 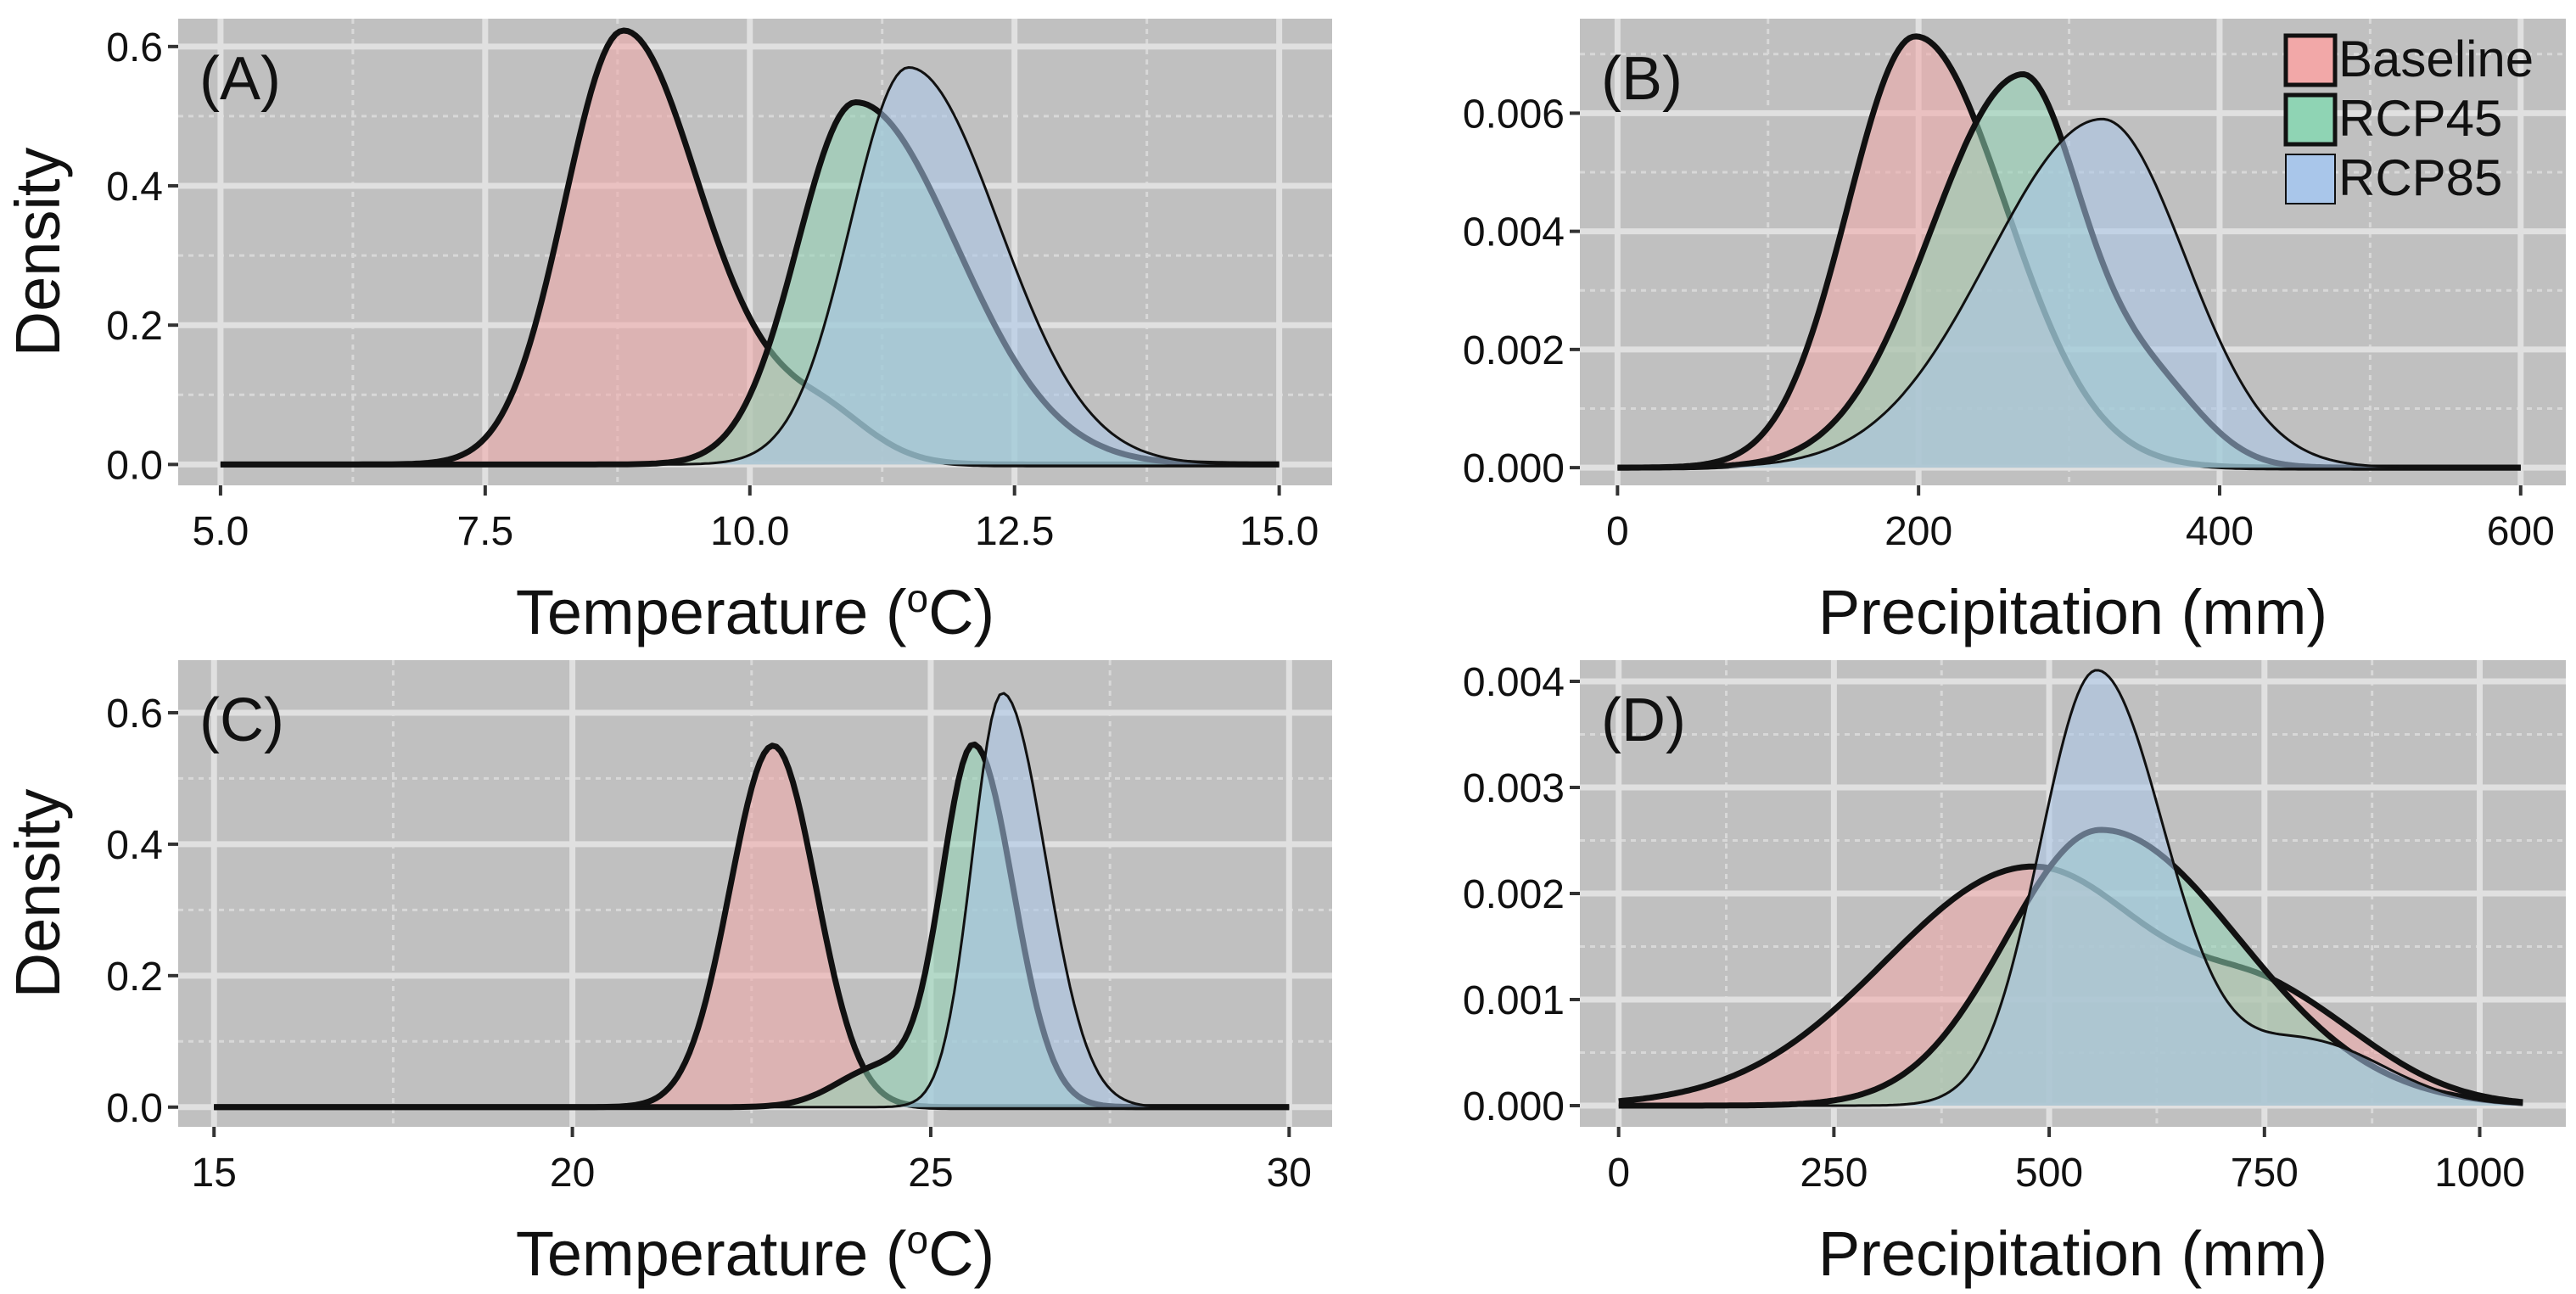 I want to click on panel-label: (B), so click(x=1642, y=79).